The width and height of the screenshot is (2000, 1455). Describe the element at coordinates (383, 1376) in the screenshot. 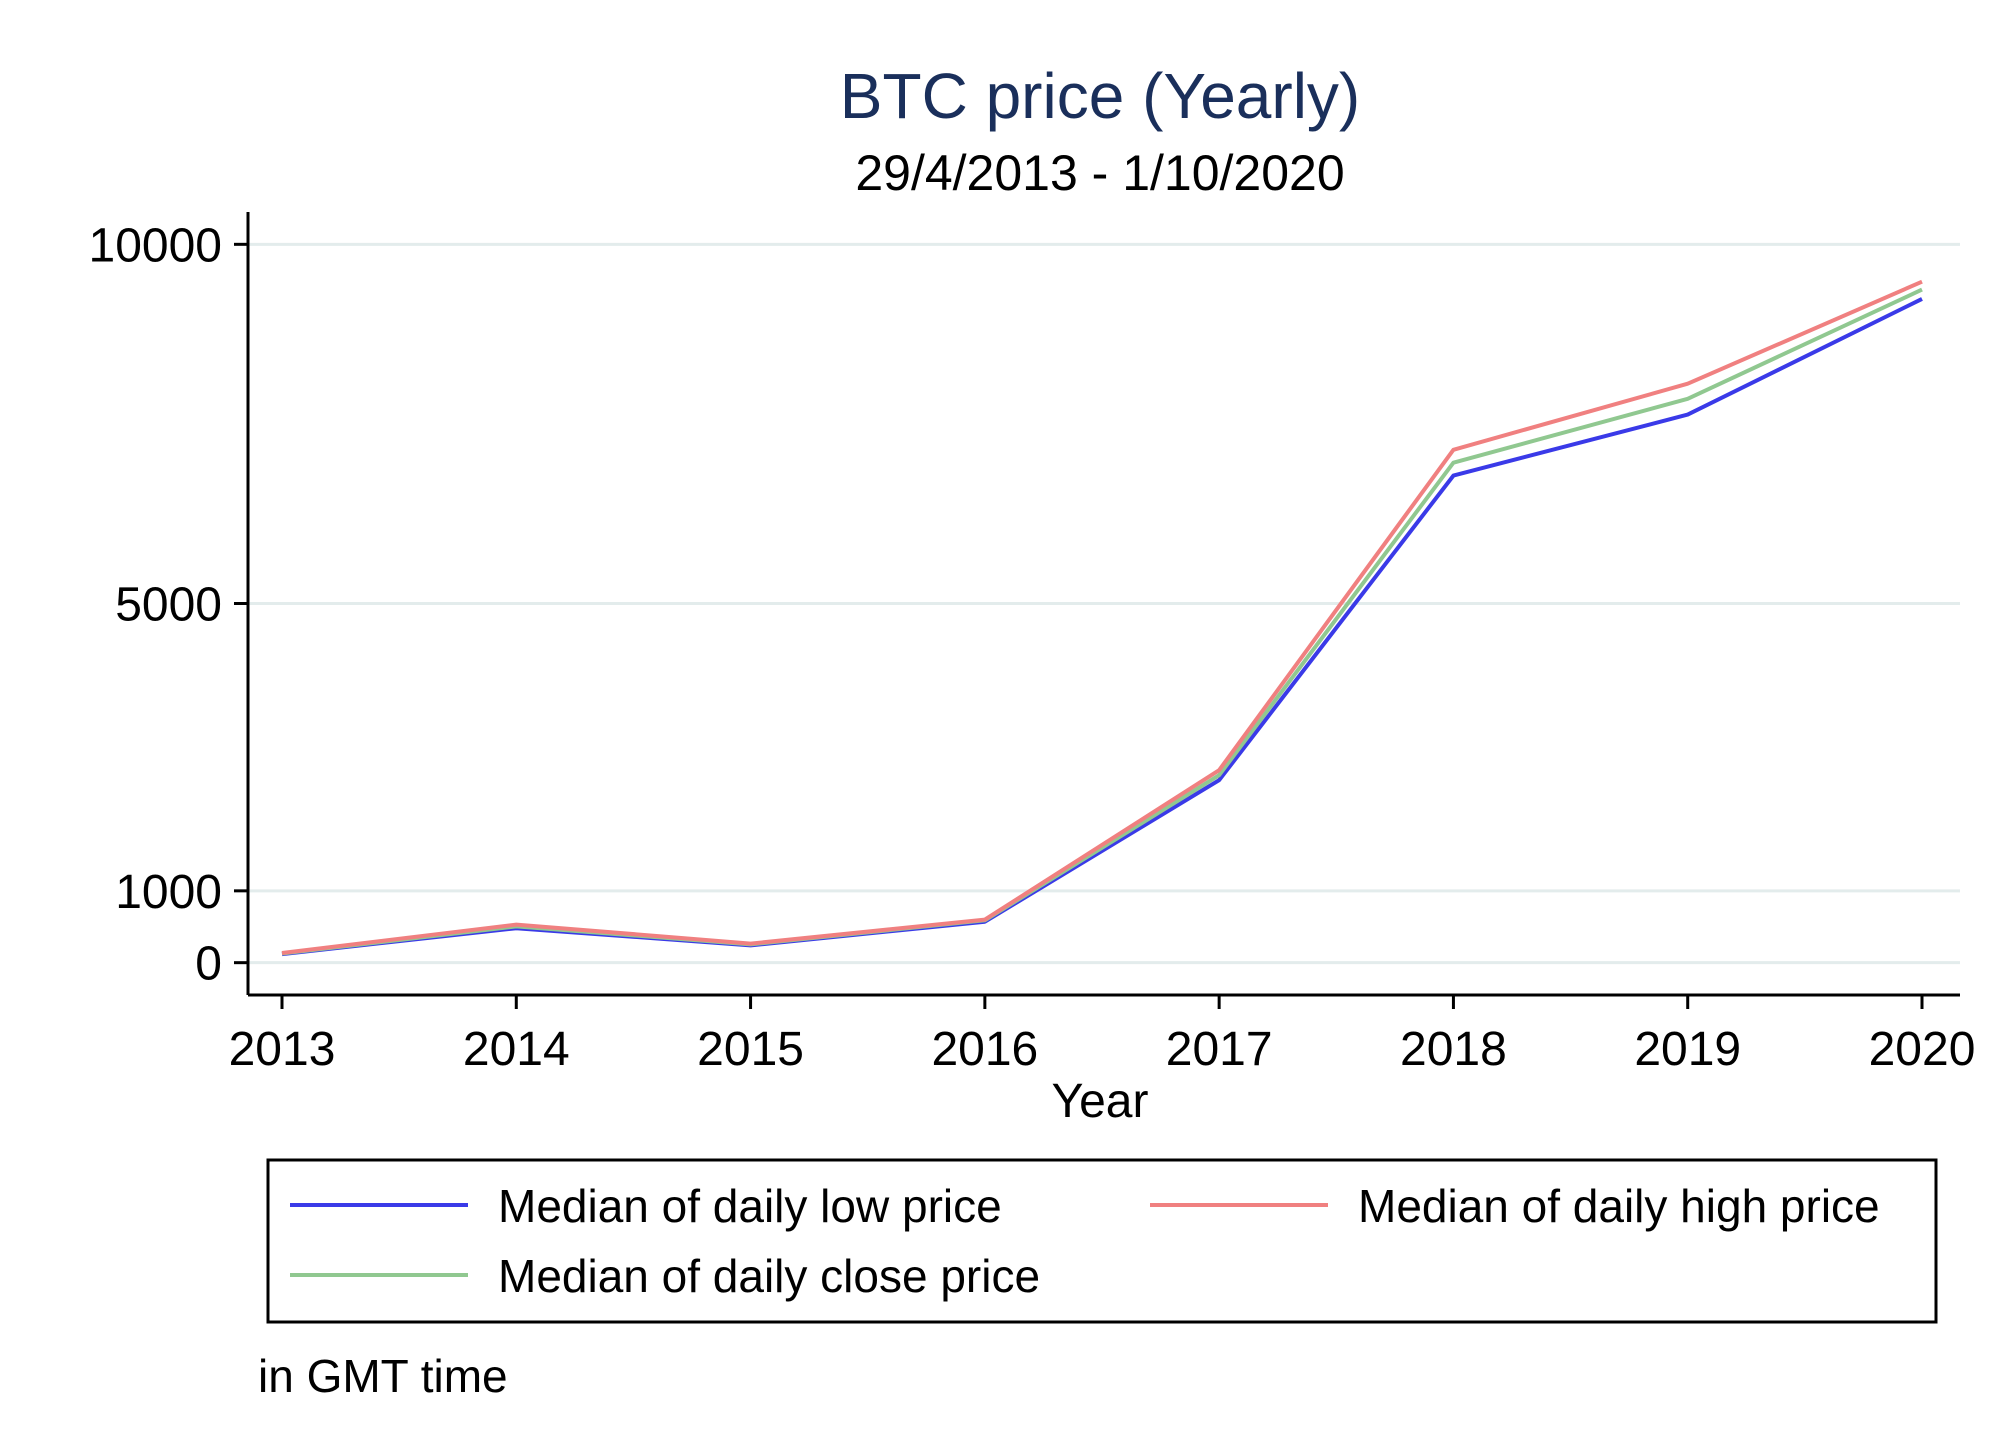

I see `footnote: in GMT time` at that location.